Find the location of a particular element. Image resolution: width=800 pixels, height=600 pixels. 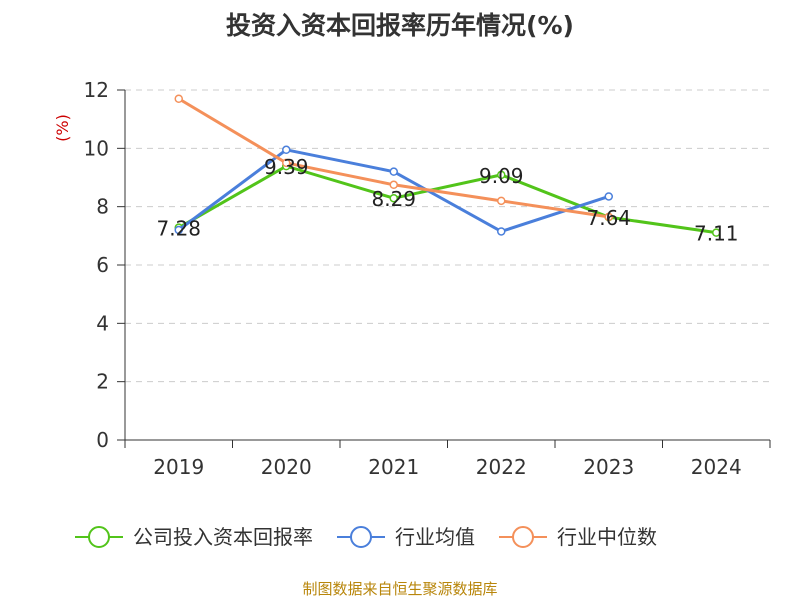

x-tick-label: 2024 is located at coordinates (716, 467).